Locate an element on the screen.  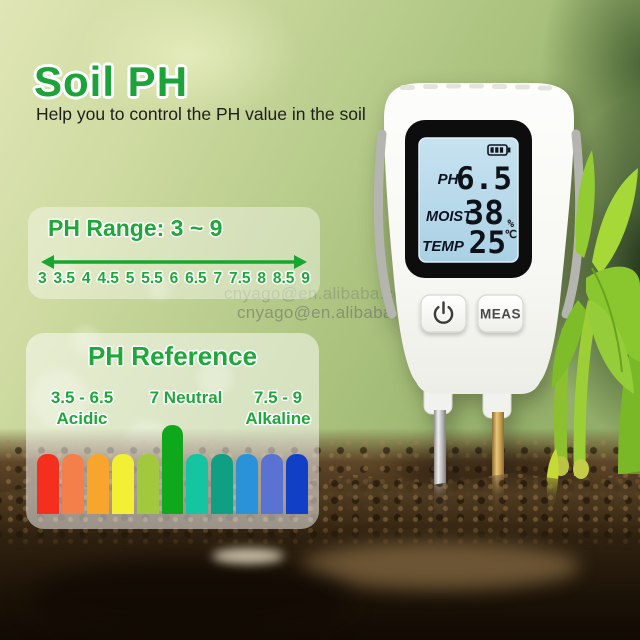
ph-scale-number: 5.5 is located at coordinates (152, 278).